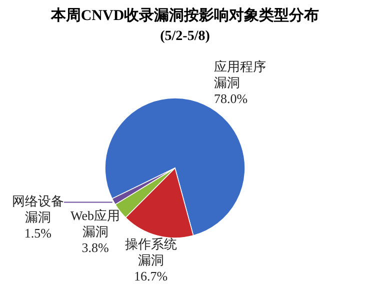  What do you see at coordinates (240, 74) in the screenshot?
I see `slice-label: 应用程序漏洞` at bounding box center [240, 74].